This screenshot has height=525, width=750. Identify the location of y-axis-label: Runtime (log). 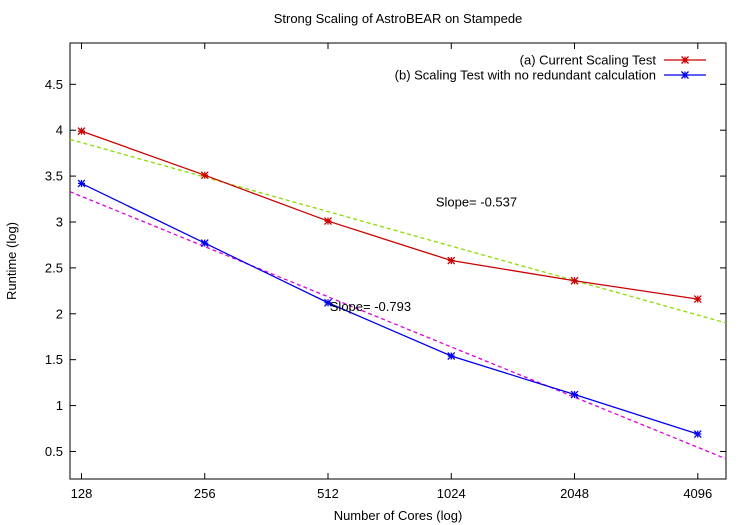
(11, 261).